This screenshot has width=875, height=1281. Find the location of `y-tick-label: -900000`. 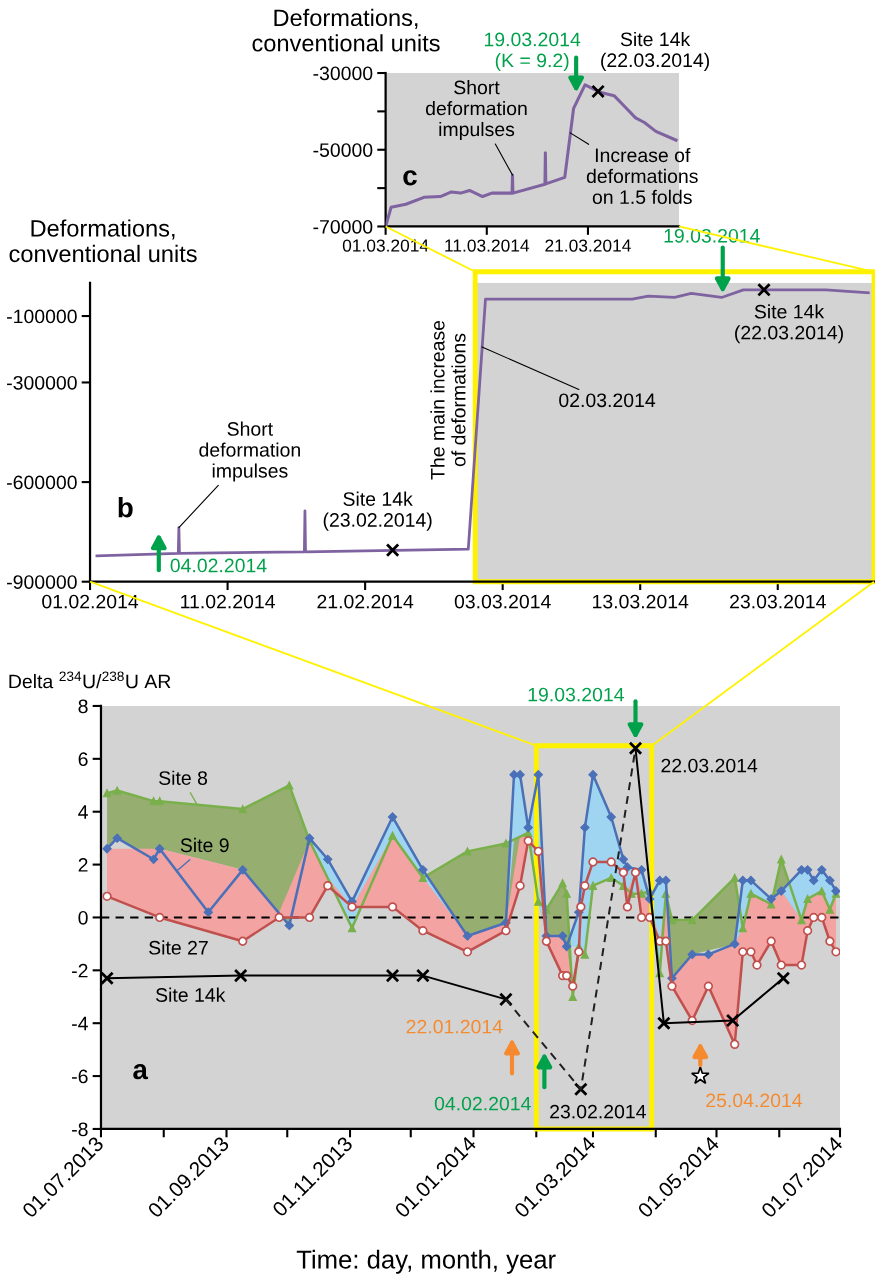

y-tick-label: -900000 is located at coordinates (42, 582).